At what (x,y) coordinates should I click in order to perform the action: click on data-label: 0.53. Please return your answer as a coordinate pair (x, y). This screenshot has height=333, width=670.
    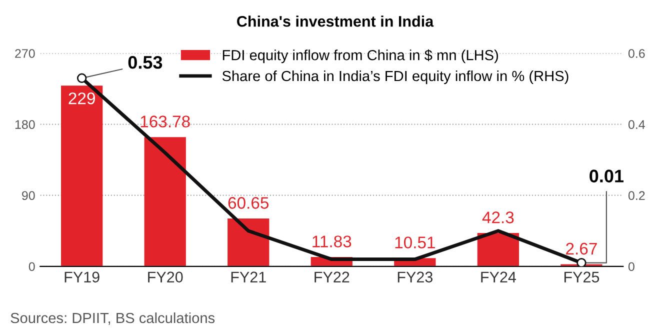
    Looking at the image, I should click on (145, 62).